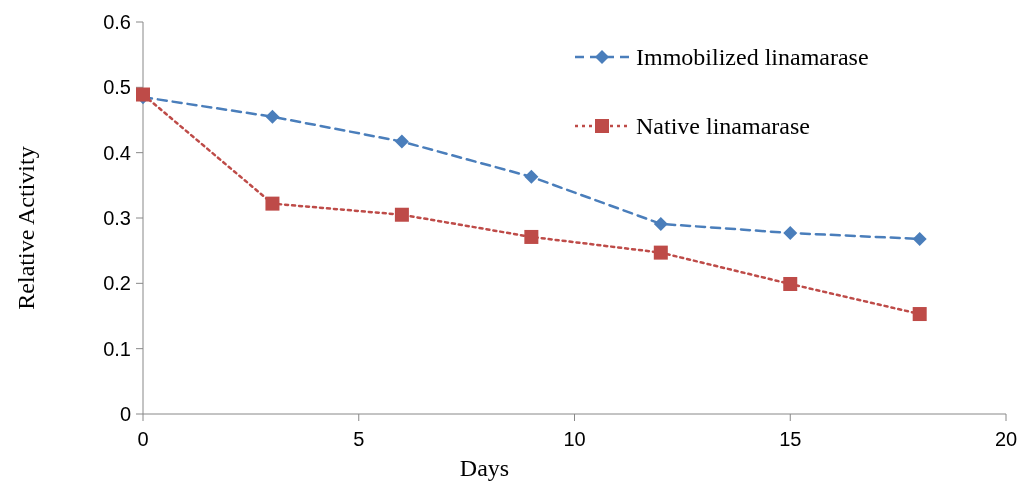  What do you see at coordinates (790, 439) in the screenshot?
I see `x-tick-label: 15` at bounding box center [790, 439].